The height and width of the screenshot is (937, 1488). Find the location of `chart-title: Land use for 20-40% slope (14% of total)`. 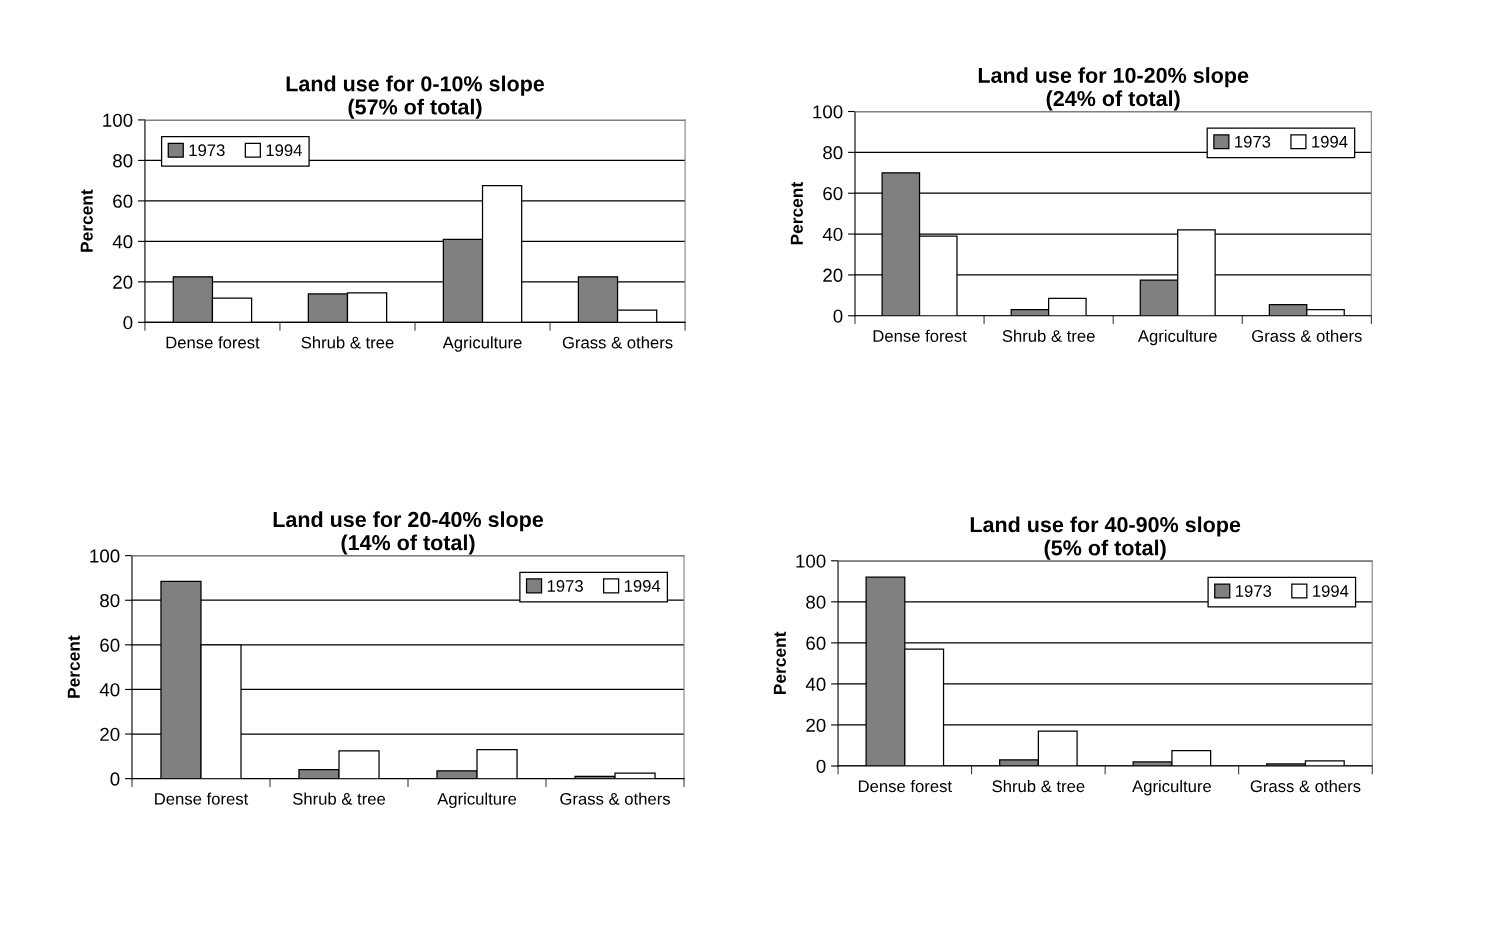

chart-title: Land use for 20-40% slope (14% of total) is located at coordinates (408, 533).